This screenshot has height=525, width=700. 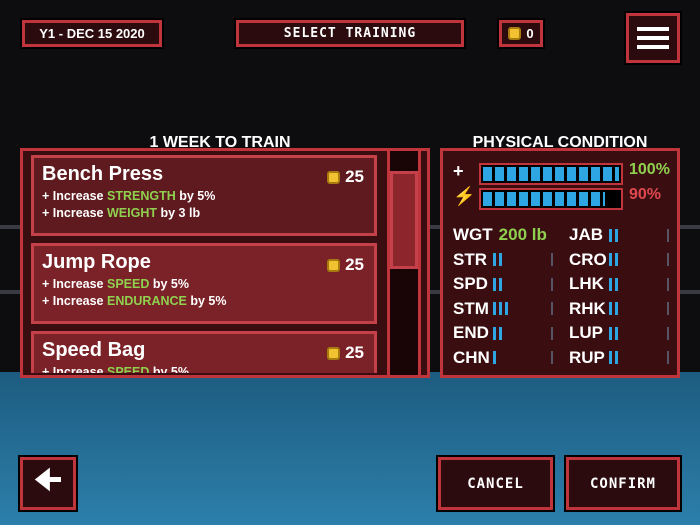 What do you see at coordinates (619, 309) in the screenshot?
I see `stat-row: RHK` at bounding box center [619, 309].